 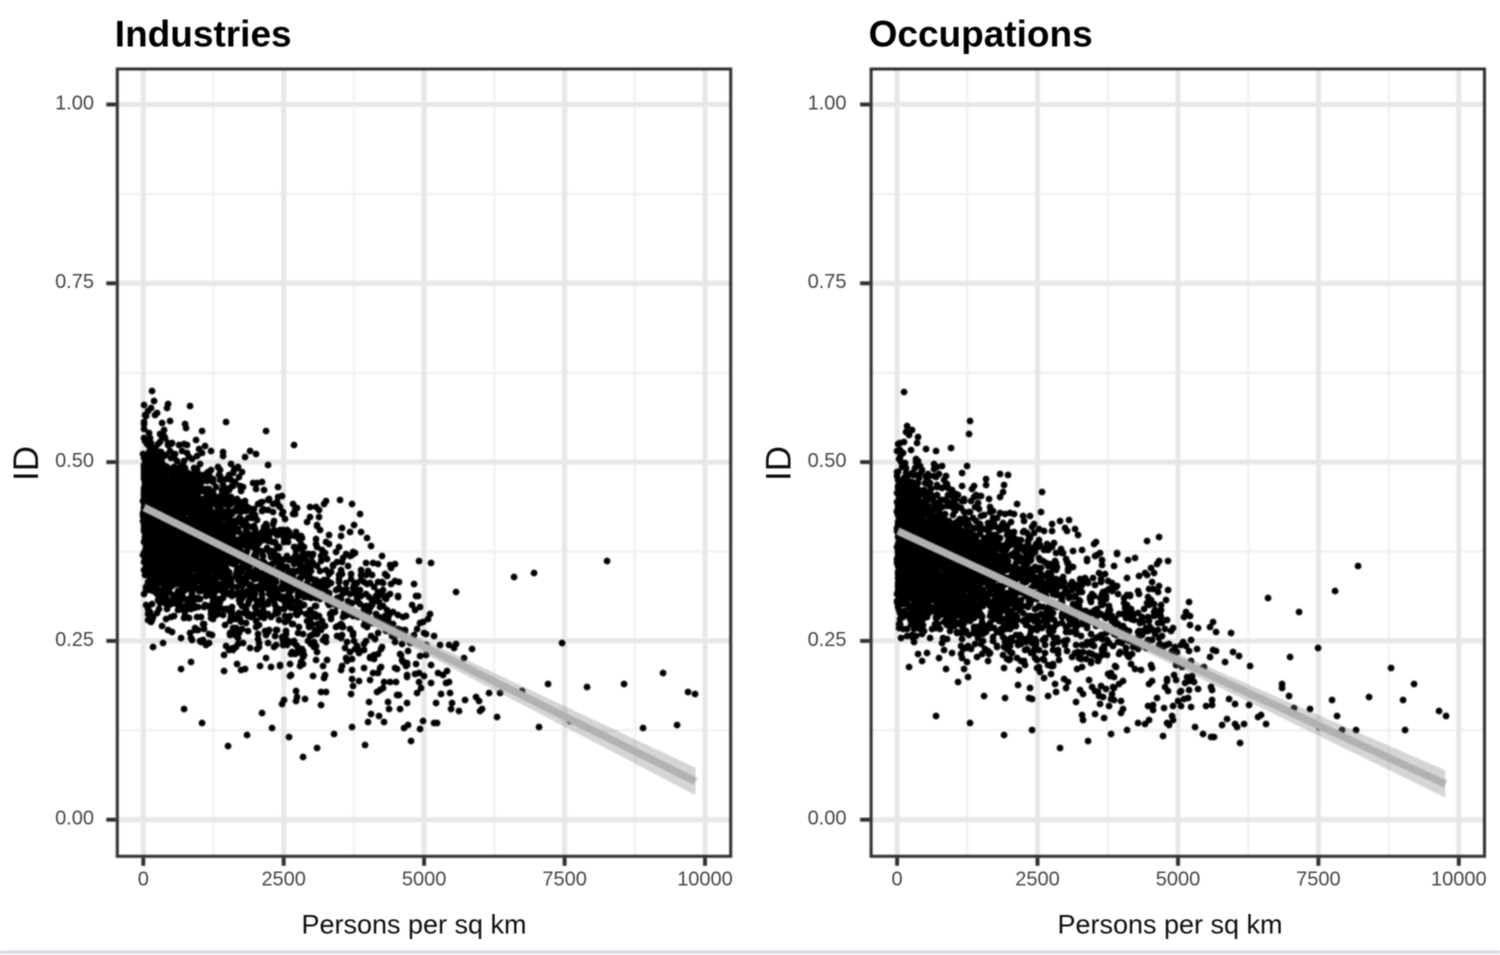 I want to click on svg-text: Occupations, so click(x=981, y=33).